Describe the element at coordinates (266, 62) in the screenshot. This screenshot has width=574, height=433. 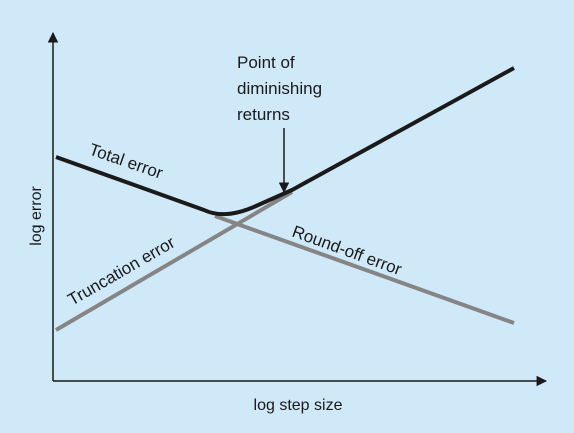
I see `annotation-line-1: Point of` at that location.